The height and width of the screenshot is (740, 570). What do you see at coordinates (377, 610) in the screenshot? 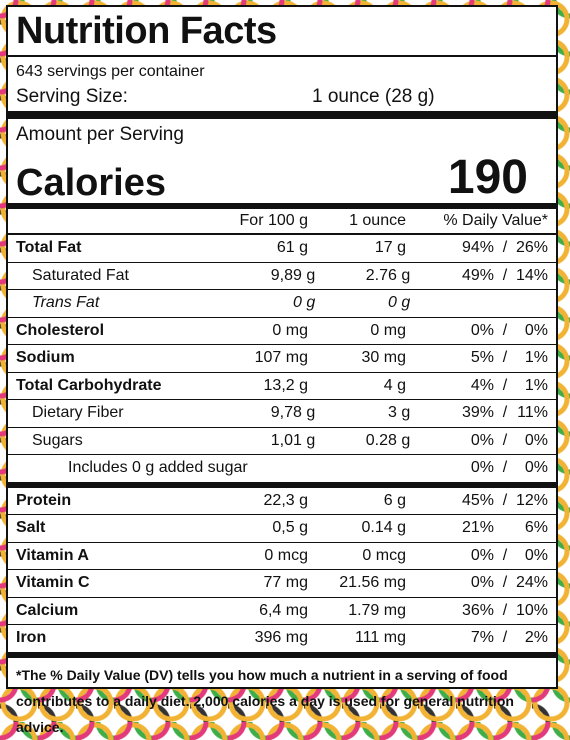
I see `per-ounce-value: 1.79 mg` at bounding box center [377, 610].